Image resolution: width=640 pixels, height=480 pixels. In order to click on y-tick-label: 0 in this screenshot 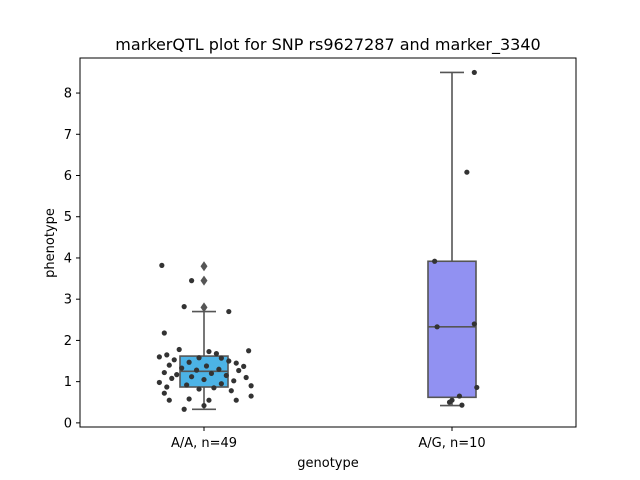, I will do `click(68, 423)`.